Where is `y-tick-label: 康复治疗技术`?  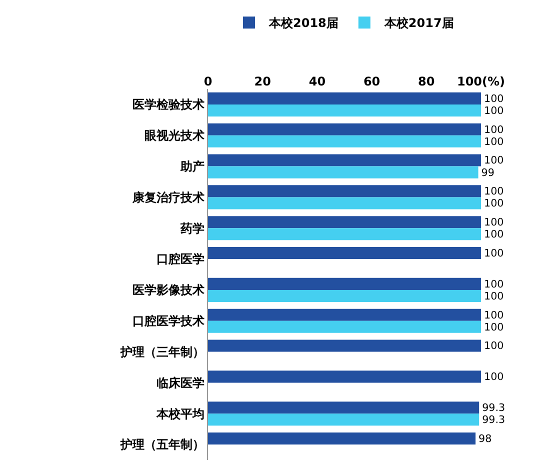 y-tick-label: 康复治疗技术 is located at coordinates (168, 197).